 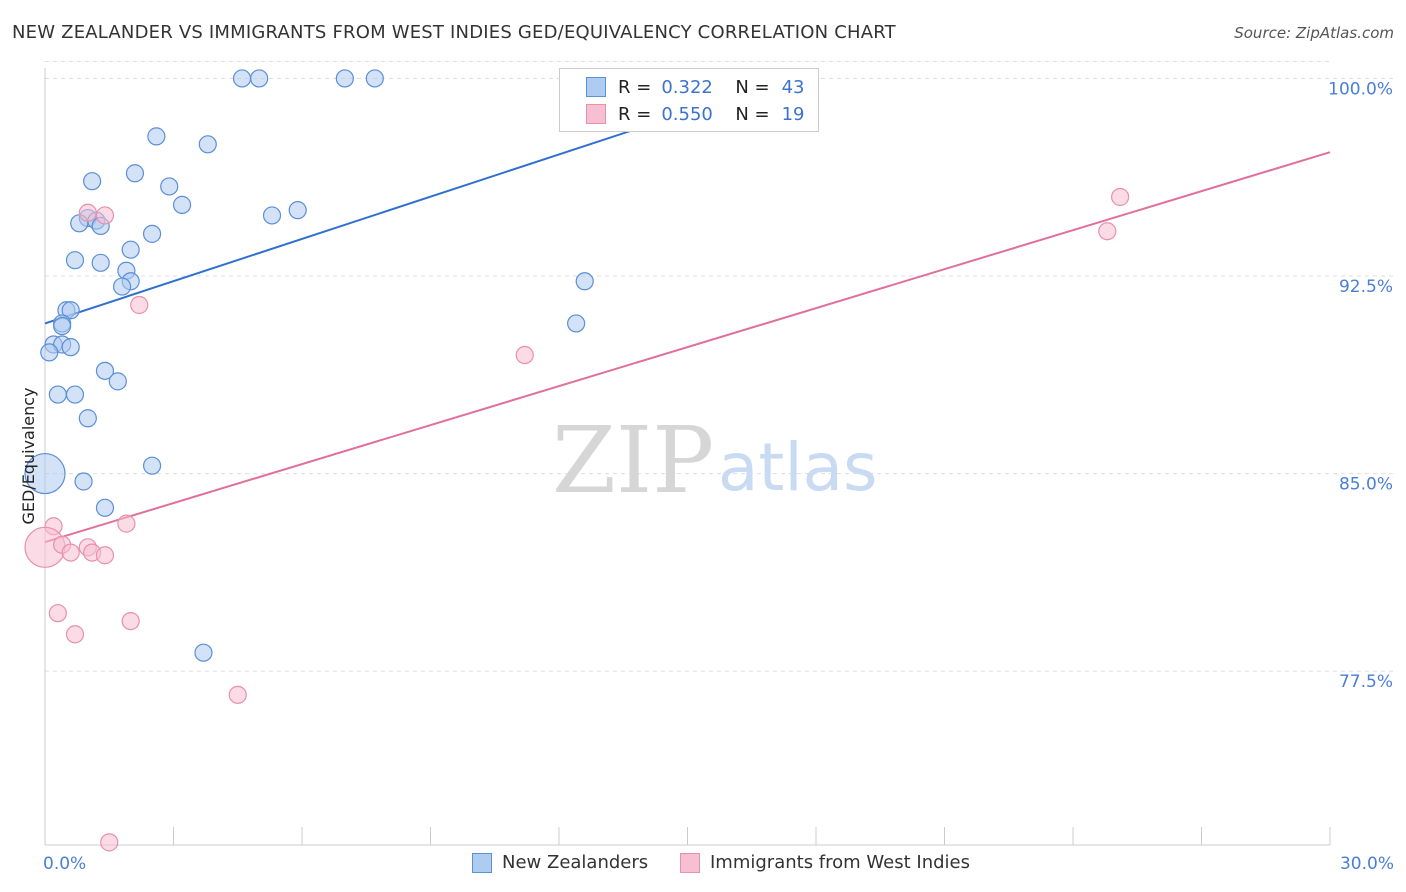 What do you see at coordinates (1366, 287) in the screenshot?
I see `y-tick-label: 92.5%` at bounding box center [1366, 287].